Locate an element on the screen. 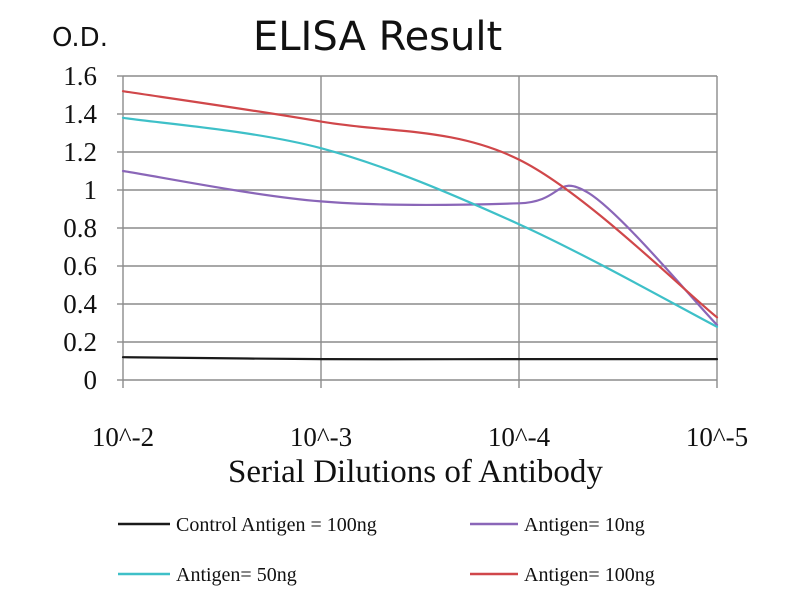 The height and width of the screenshot is (600, 800). legend-item-antigen-10ng: Antigen= 10ng is located at coordinates (557, 525).